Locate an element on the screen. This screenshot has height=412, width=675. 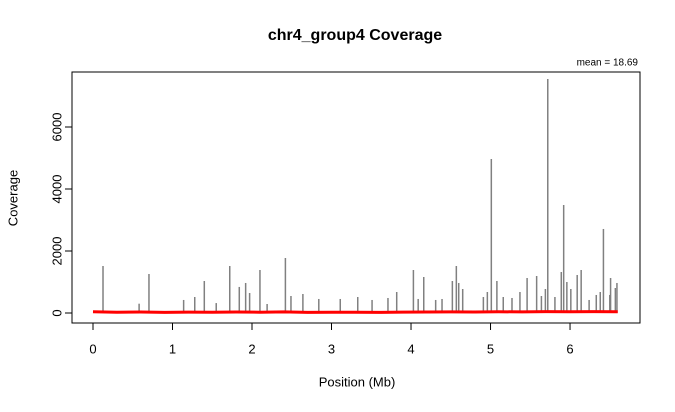
x-tick-label: 6 is located at coordinates (569, 348).